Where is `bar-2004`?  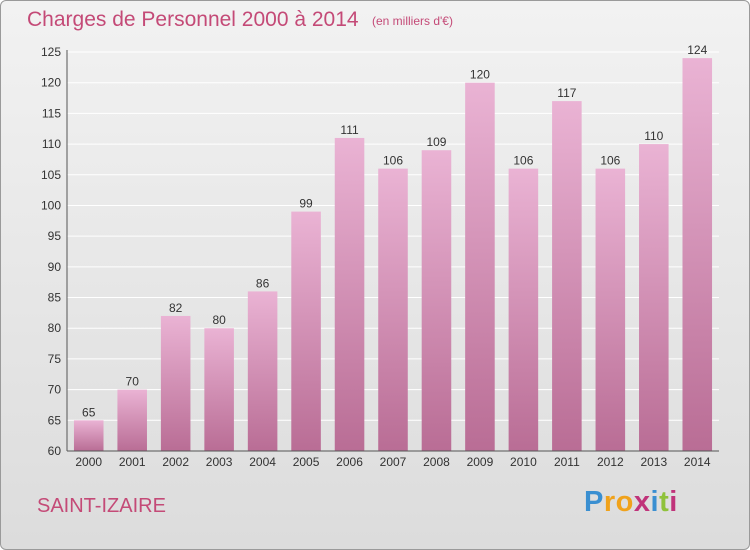
bar-2004 is located at coordinates (262, 371).